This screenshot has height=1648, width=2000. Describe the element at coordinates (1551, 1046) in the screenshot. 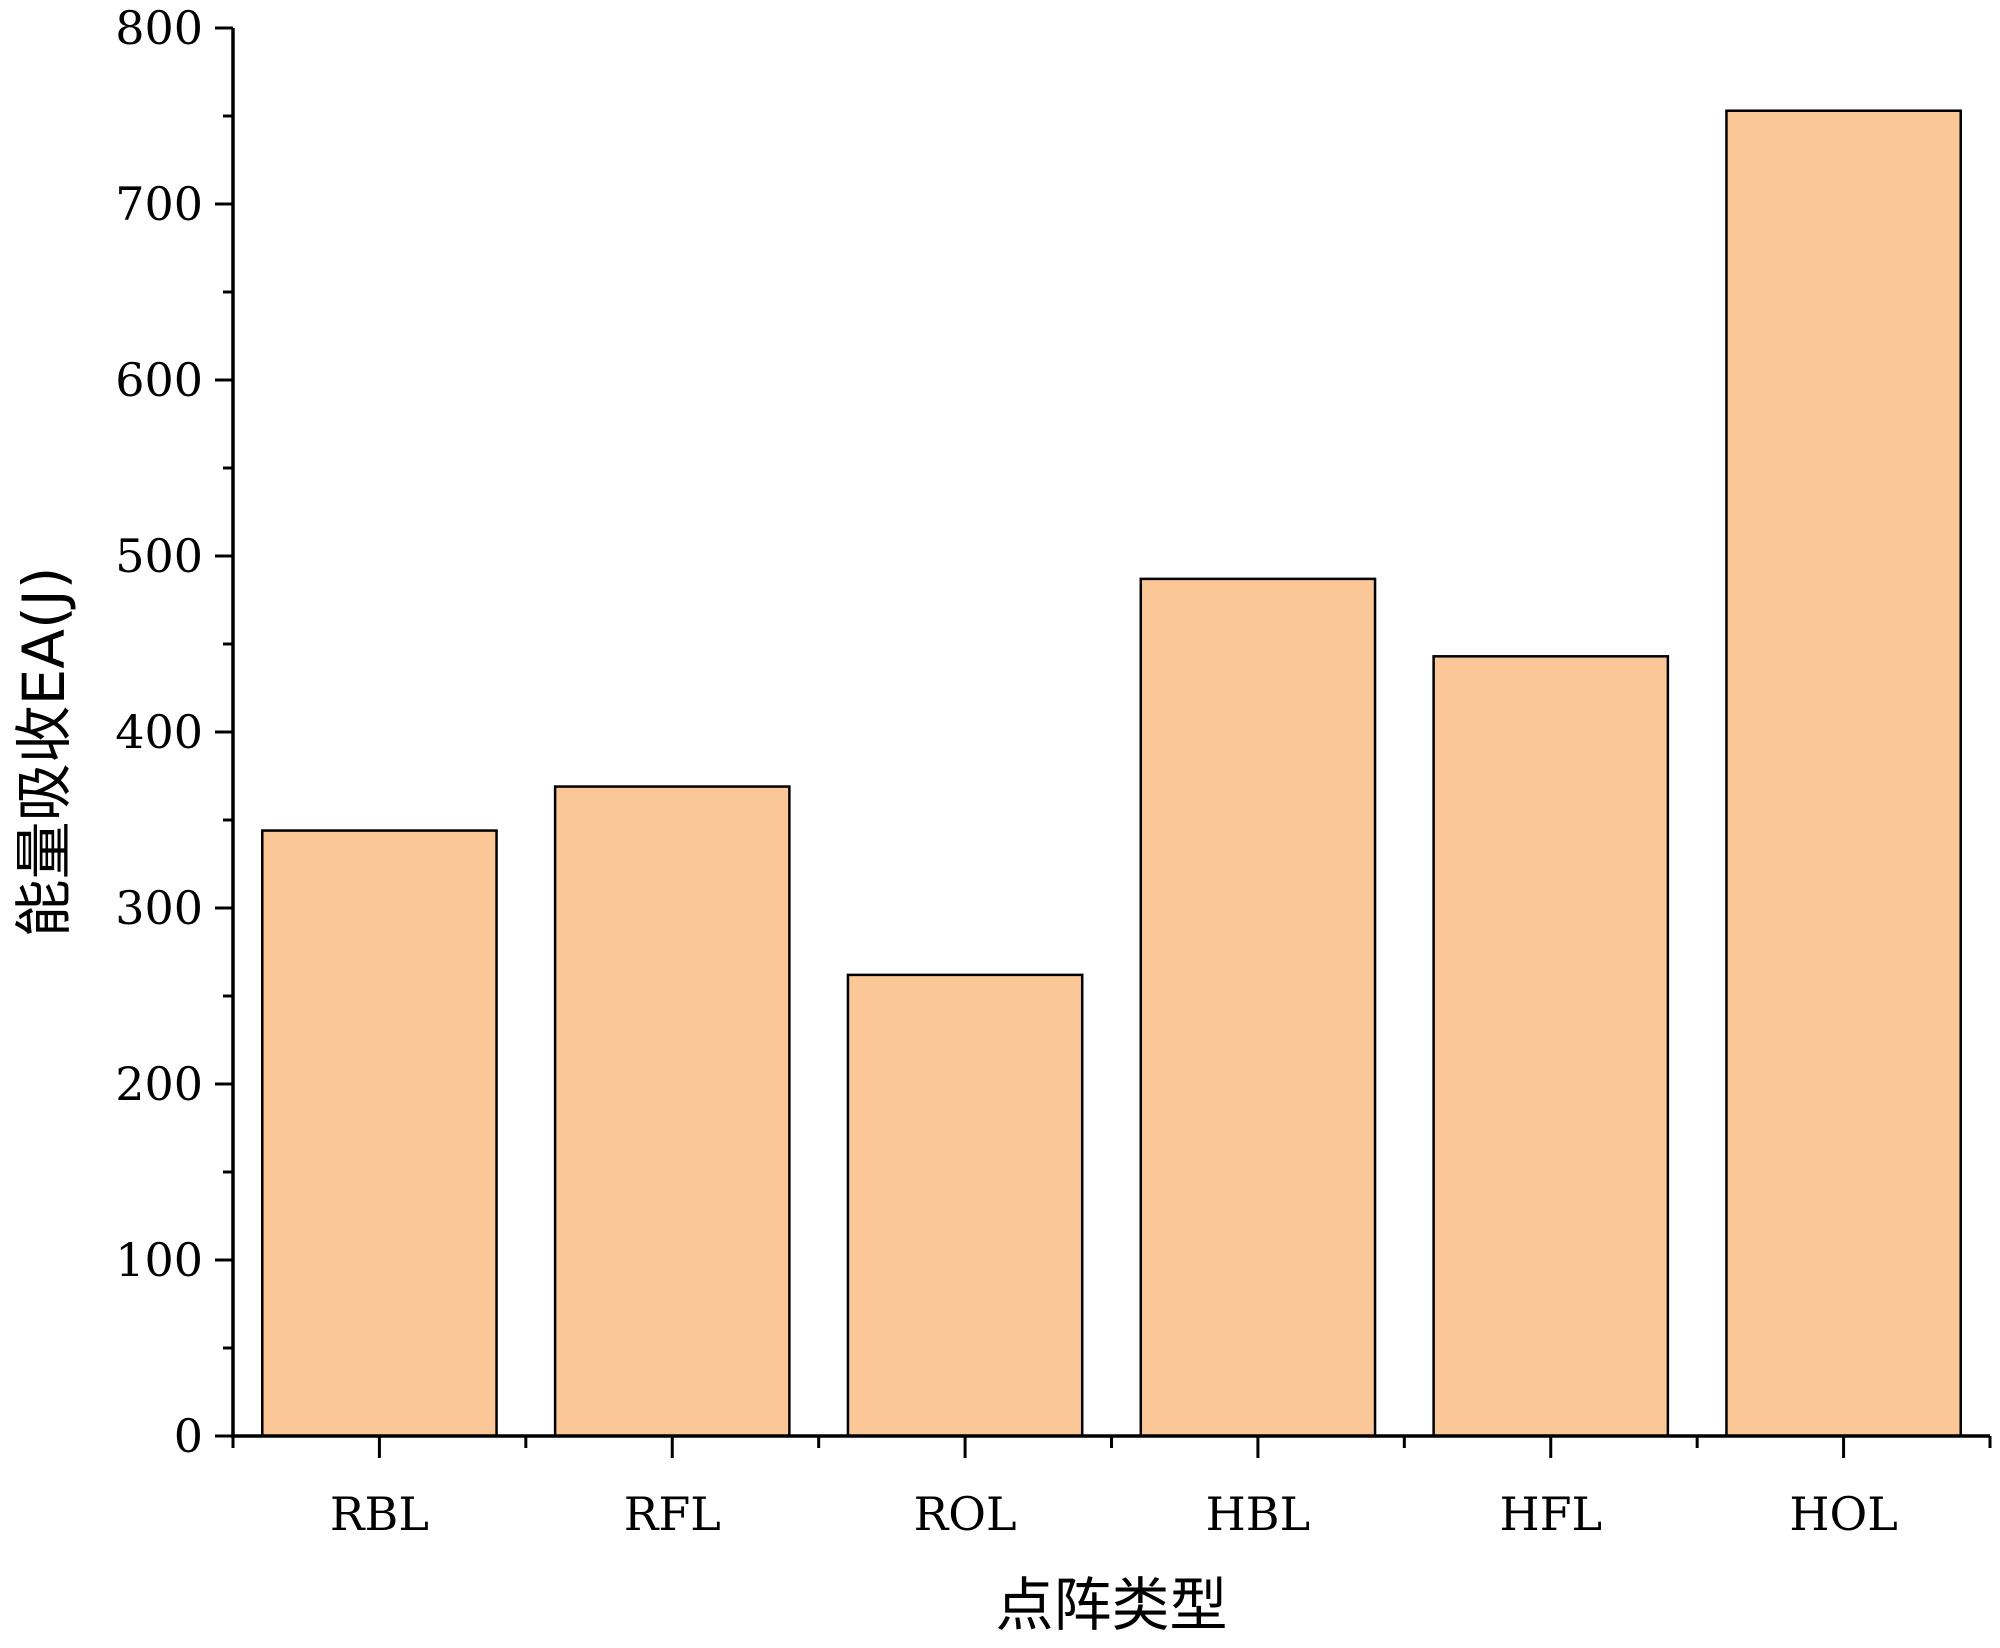

I see `bar-hfl` at that location.